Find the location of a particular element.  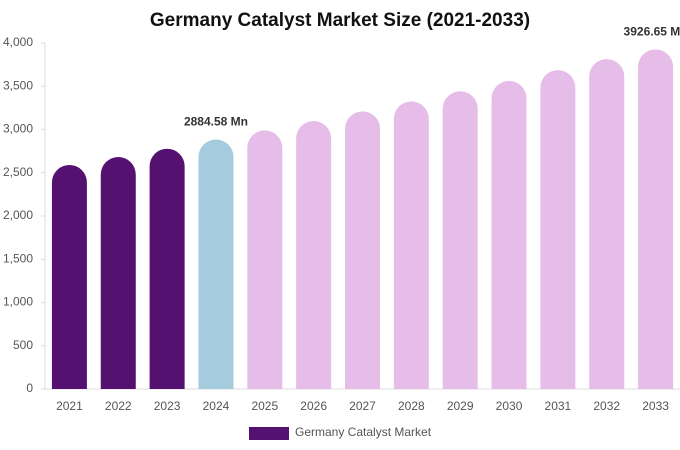

x-tick-label: 2021 is located at coordinates (69, 406).